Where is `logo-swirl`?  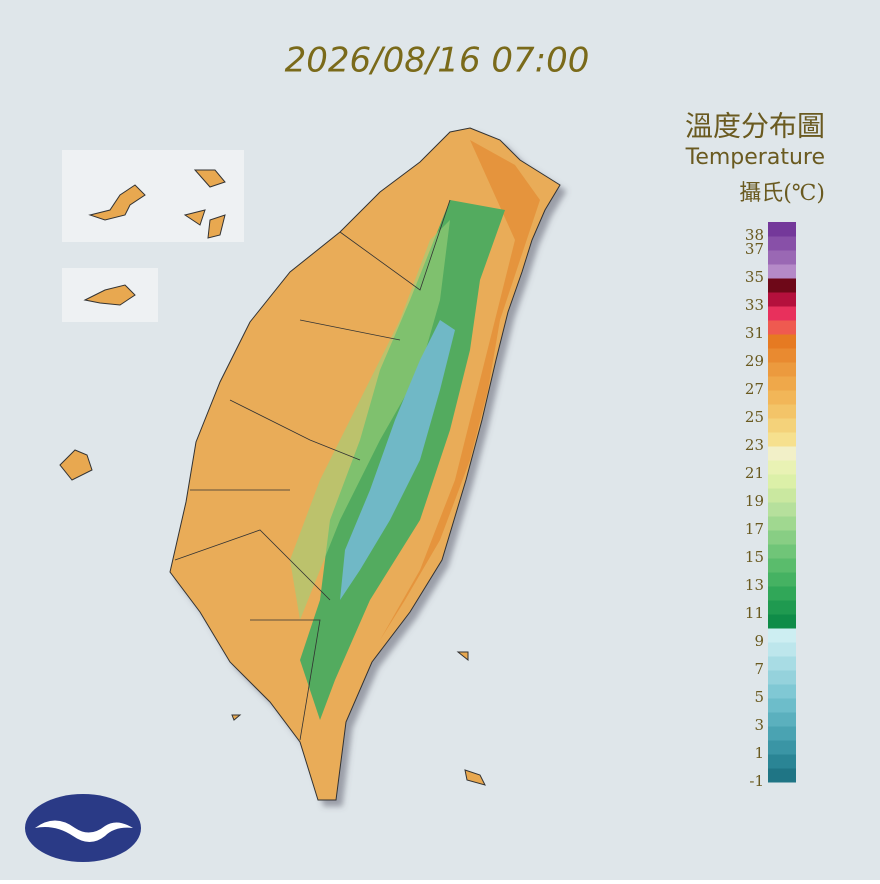 logo-swirl is located at coordinates (84, 831).